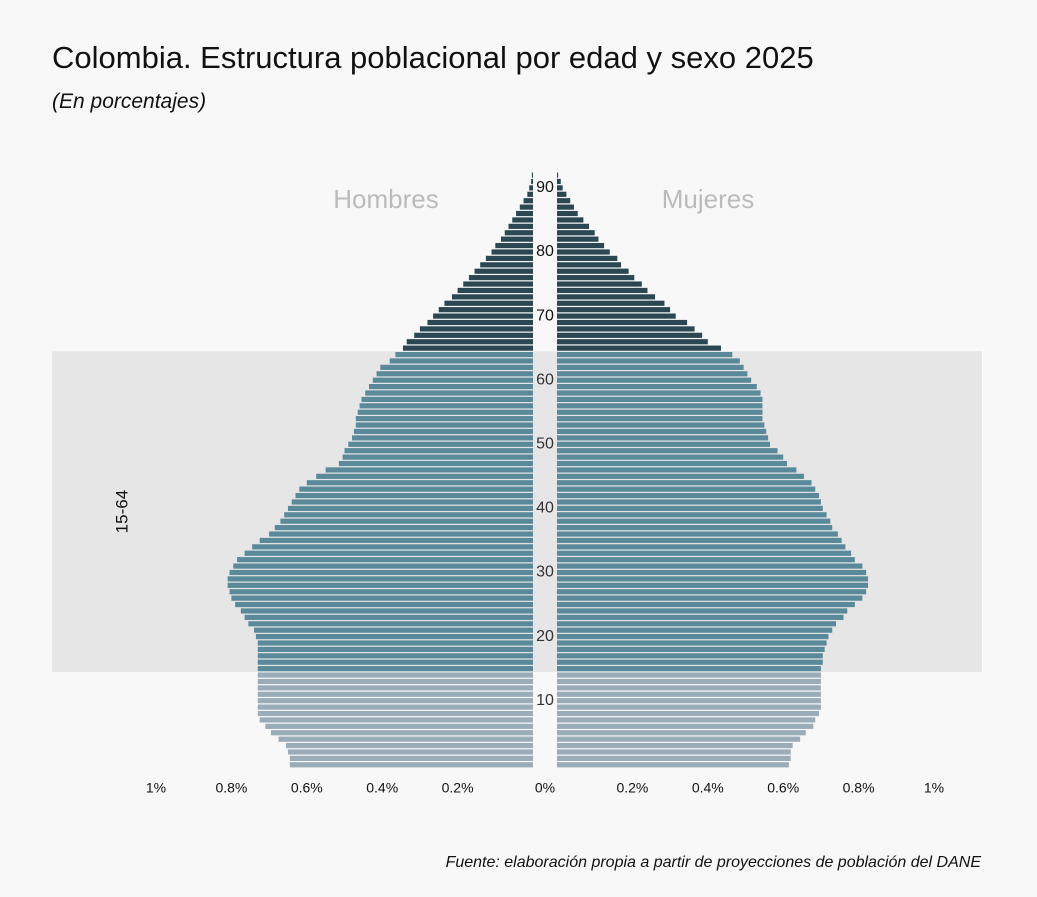 The height and width of the screenshot is (897, 1037). Describe the element at coordinates (708, 199) in the screenshot. I see `panel-label-mujeres: Mujeres` at that location.